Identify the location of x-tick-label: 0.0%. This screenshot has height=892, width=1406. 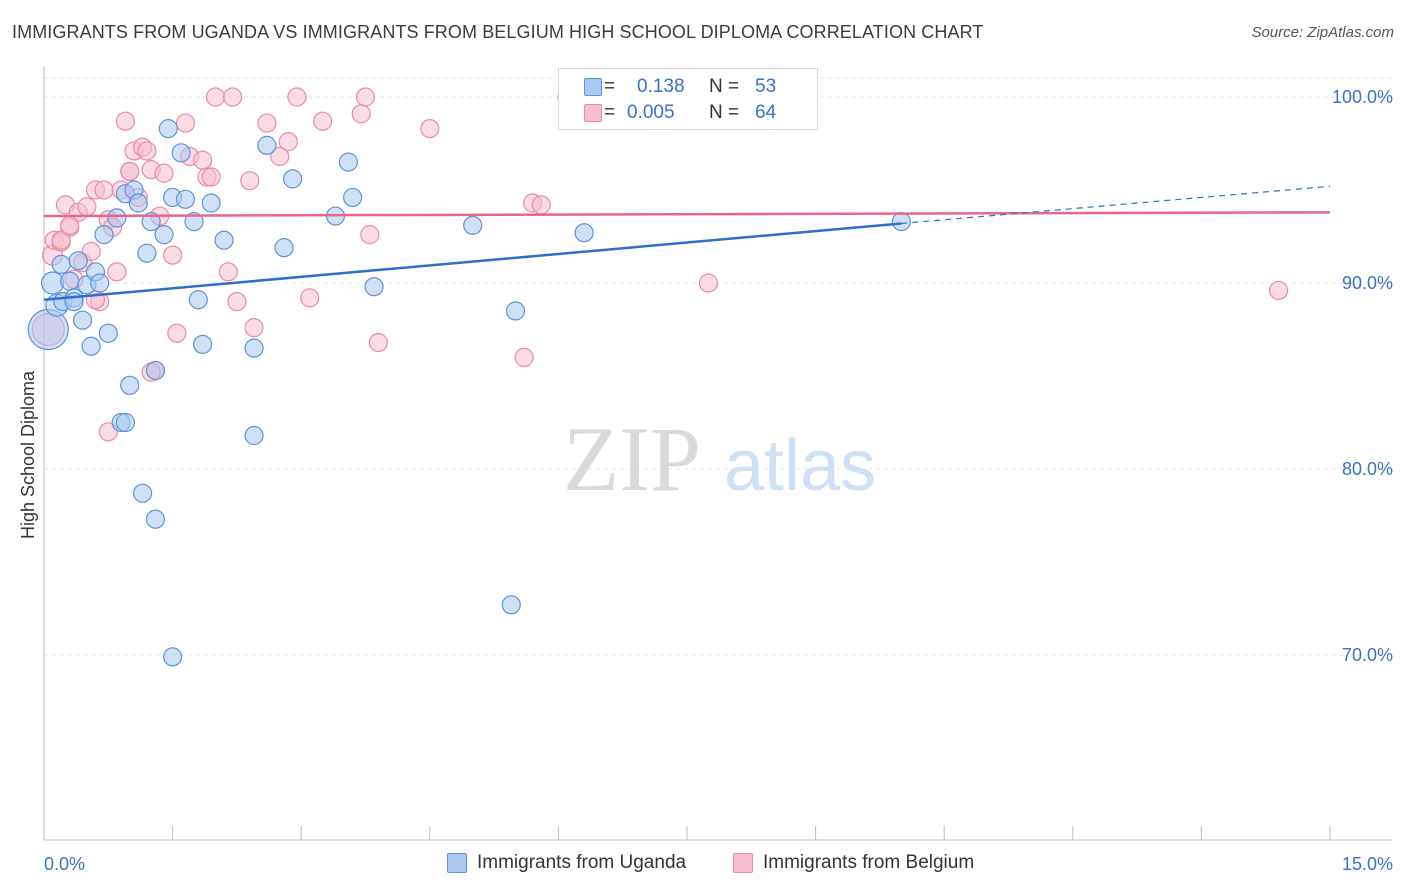
(64, 864).